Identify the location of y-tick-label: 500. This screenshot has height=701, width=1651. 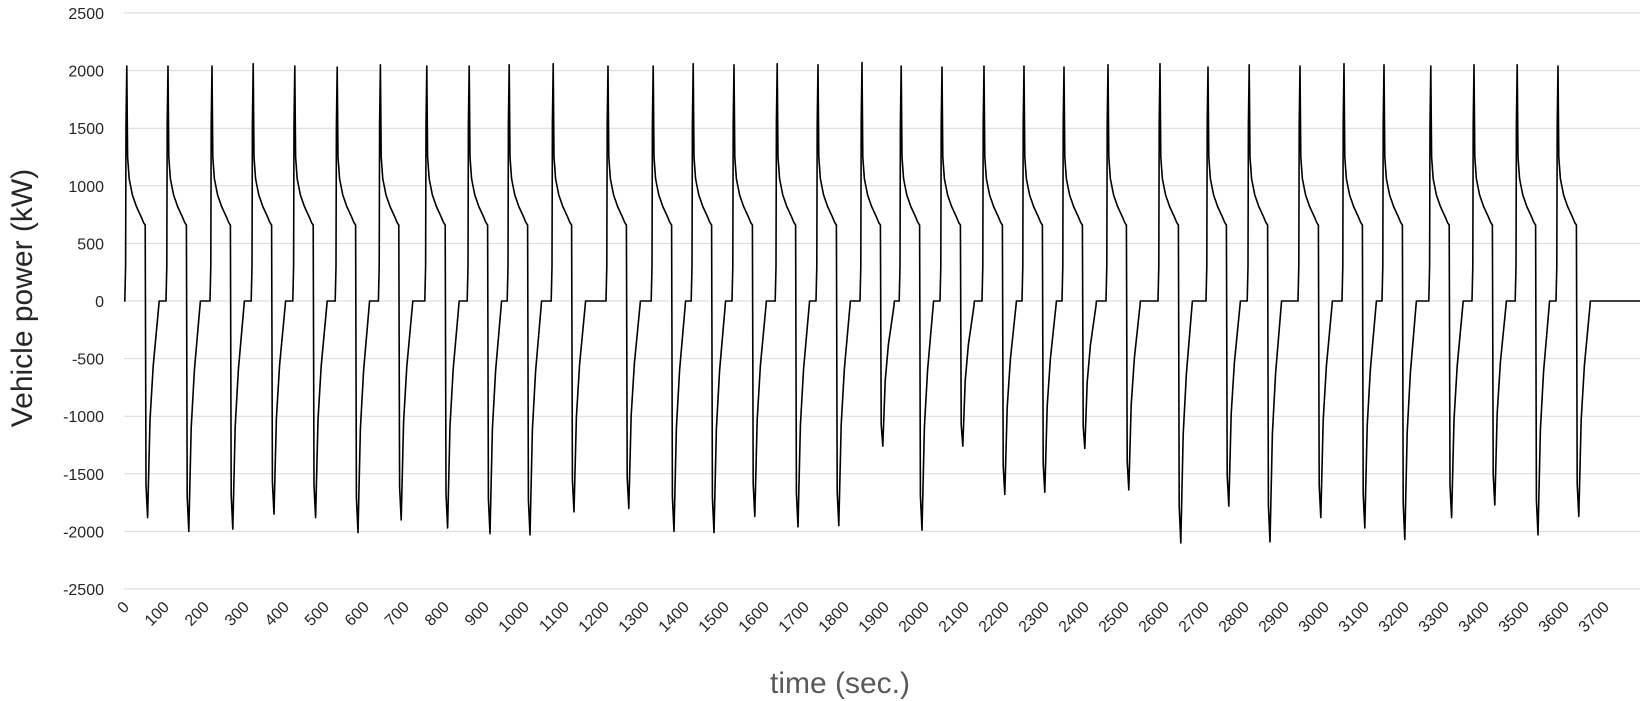
(90, 244).